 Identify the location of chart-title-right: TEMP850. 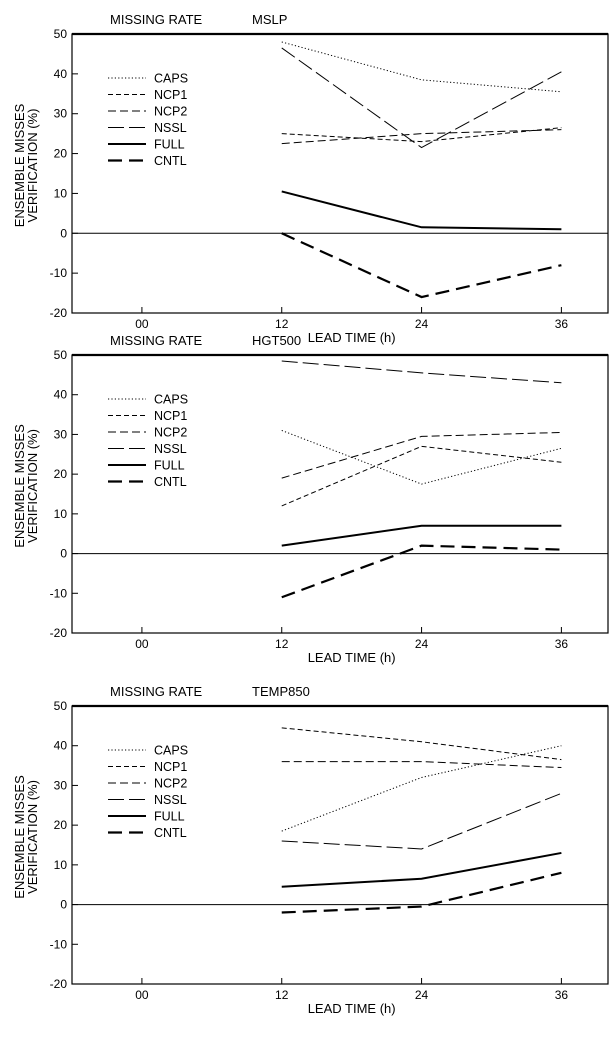
(281, 691).